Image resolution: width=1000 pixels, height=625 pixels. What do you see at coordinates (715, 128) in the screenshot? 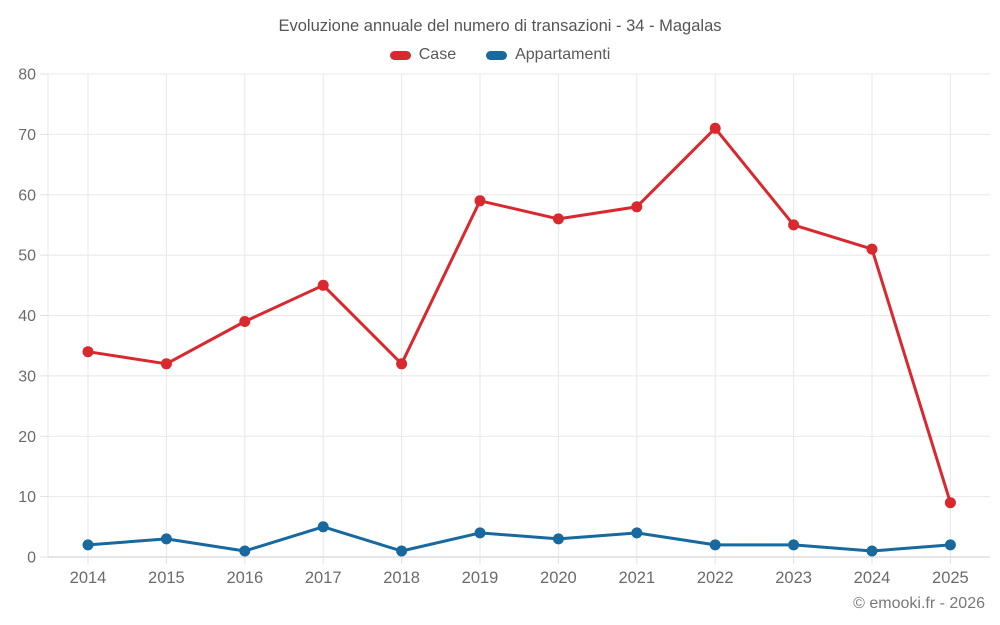
I see `data-point-case-2022` at bounding box center [715, 128].